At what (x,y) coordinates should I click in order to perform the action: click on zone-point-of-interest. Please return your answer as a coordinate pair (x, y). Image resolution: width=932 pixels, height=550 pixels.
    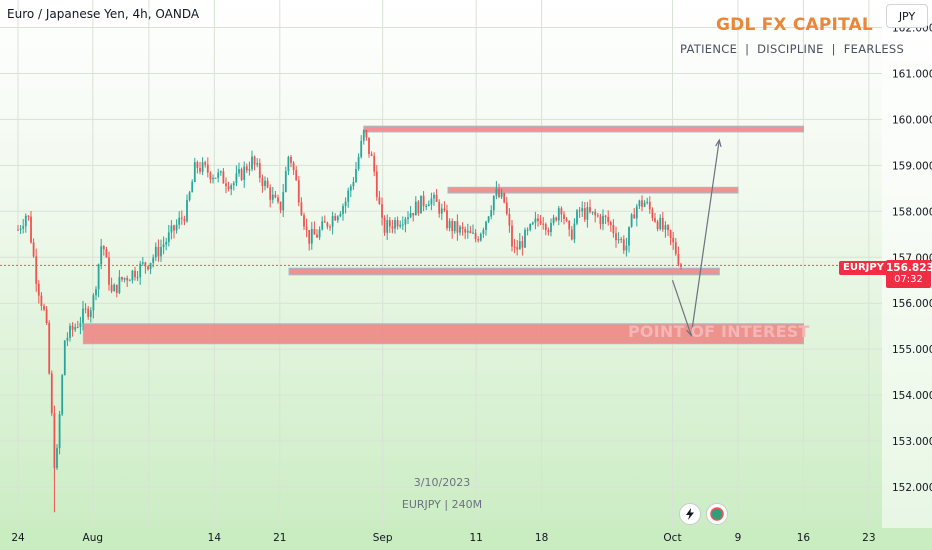
    Looking at the image, I should click on (443, 334).